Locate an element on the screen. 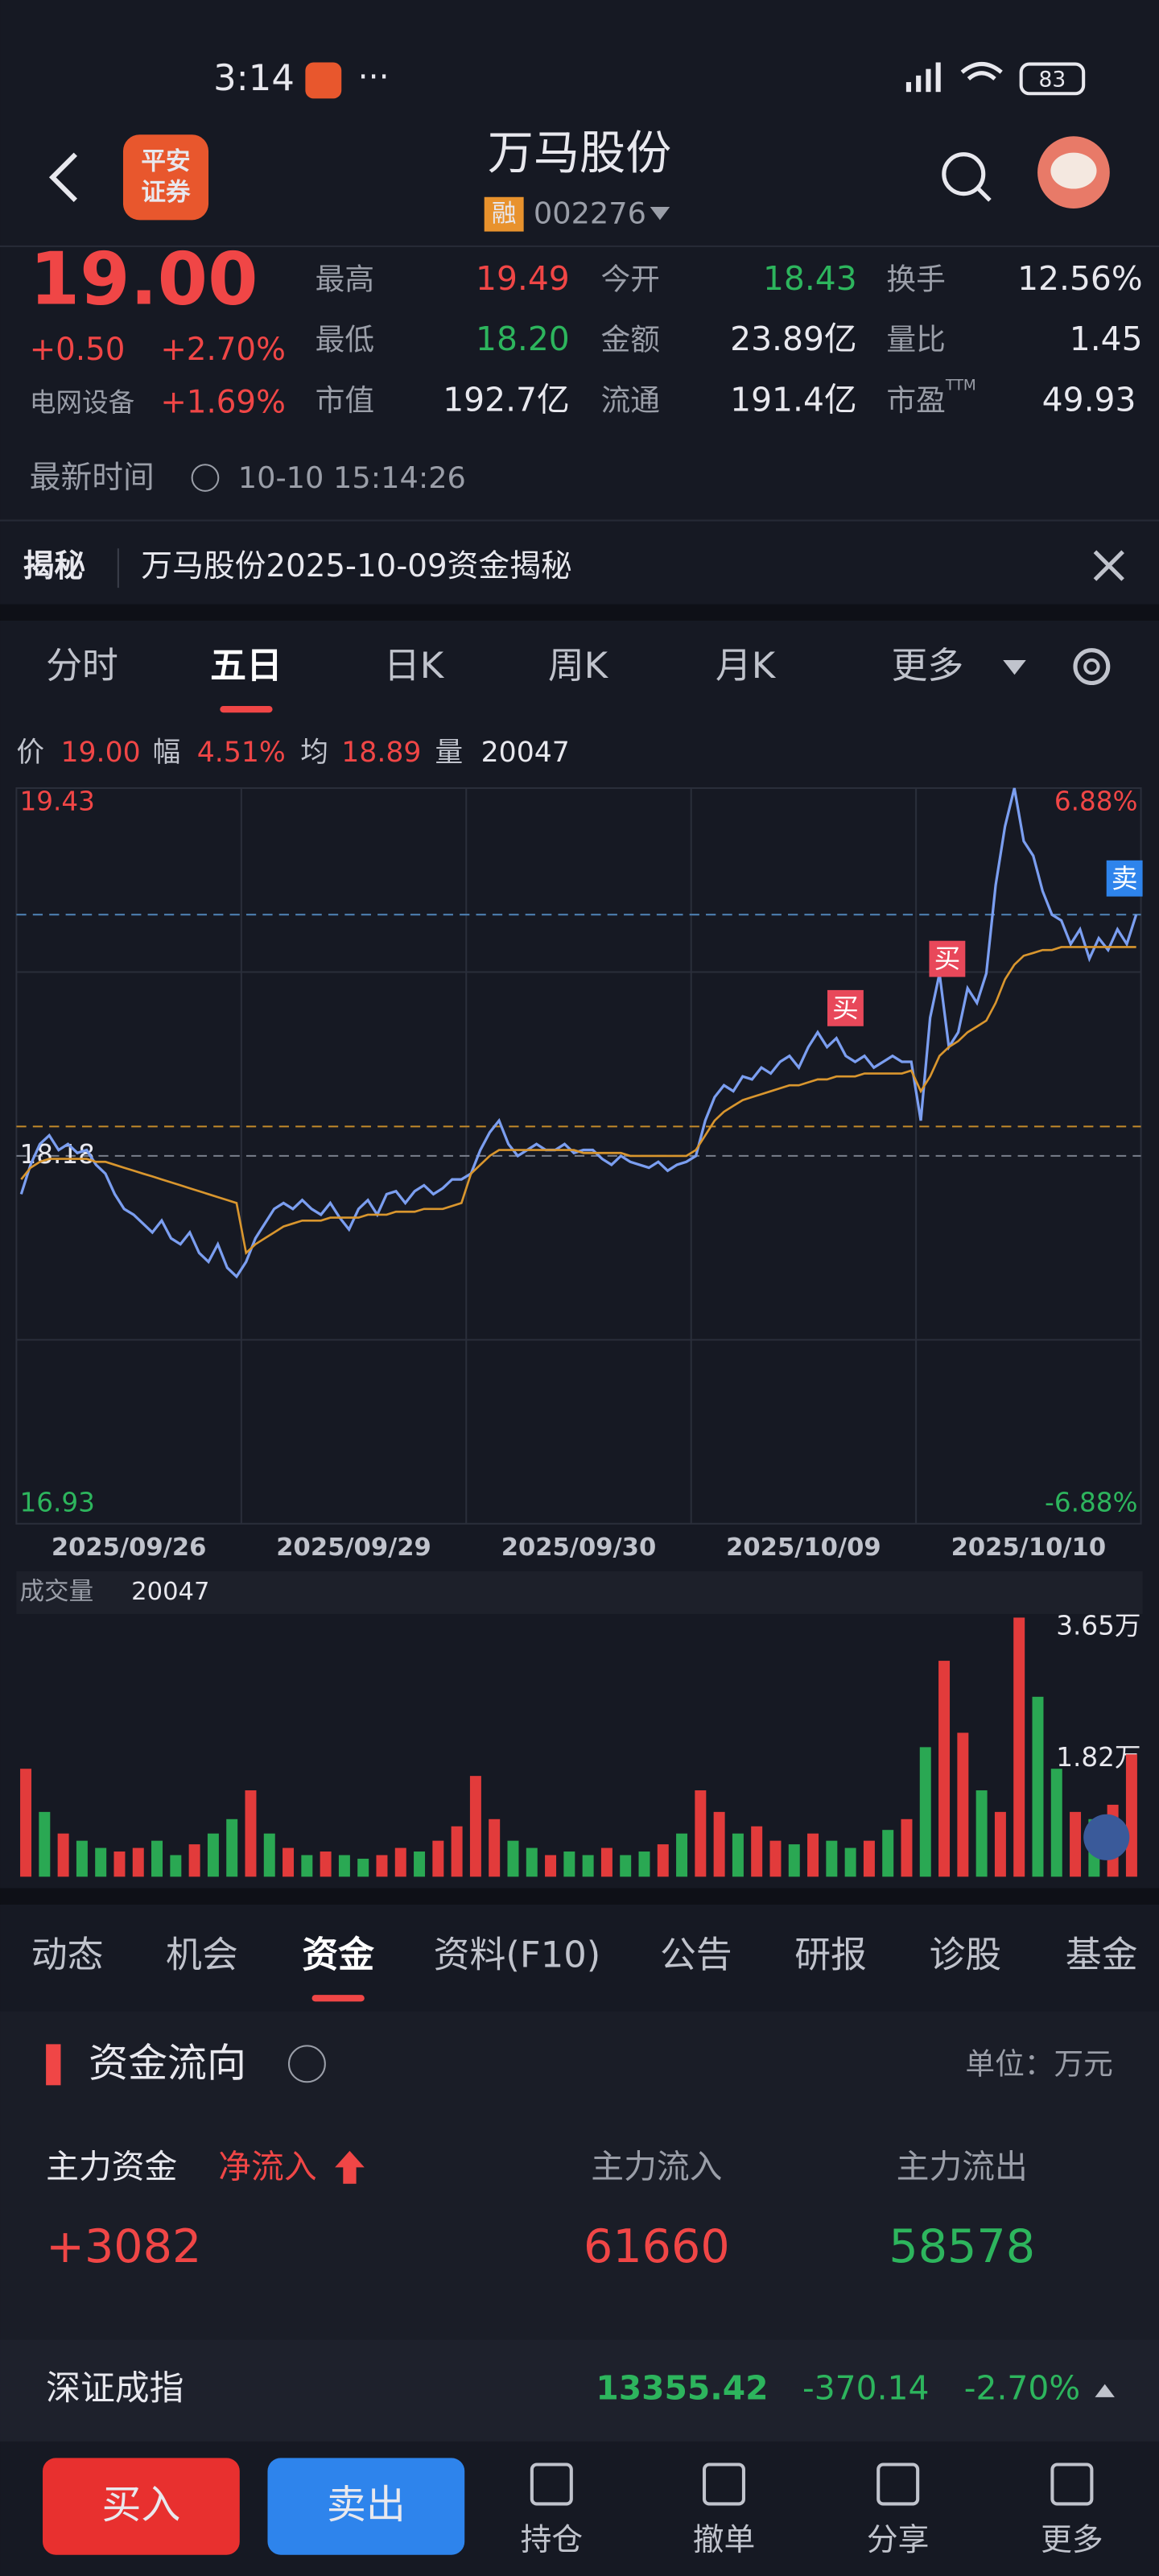 The image size is (1159, 2576). volume-header is located at coordinates (579, 1592).